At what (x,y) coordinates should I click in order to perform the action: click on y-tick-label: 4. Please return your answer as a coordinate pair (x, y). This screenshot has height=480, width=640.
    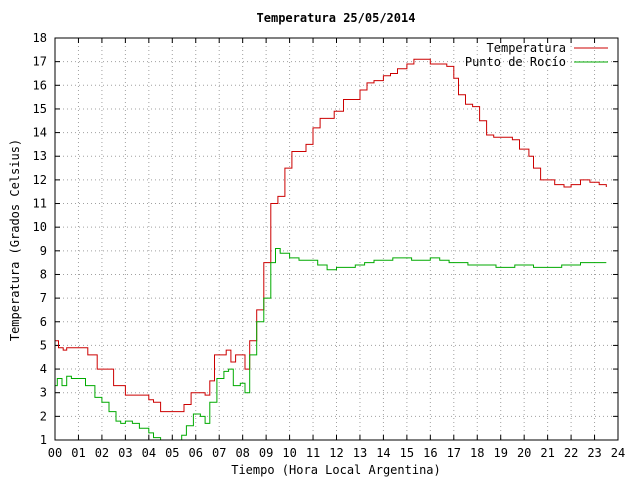
    Looking at the image, I should click on (43, 369).